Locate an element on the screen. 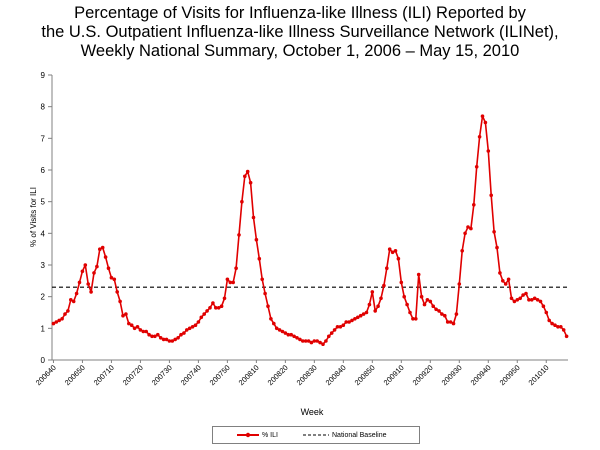  legend-ili-swatch is located at coordinates (248, 435).